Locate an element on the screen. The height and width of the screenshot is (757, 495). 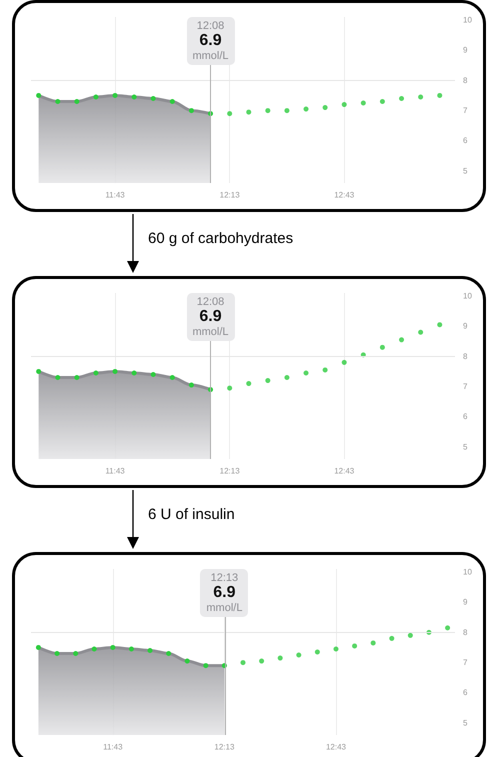
text: 6 U of insulin is located at coordinates (191, 514).